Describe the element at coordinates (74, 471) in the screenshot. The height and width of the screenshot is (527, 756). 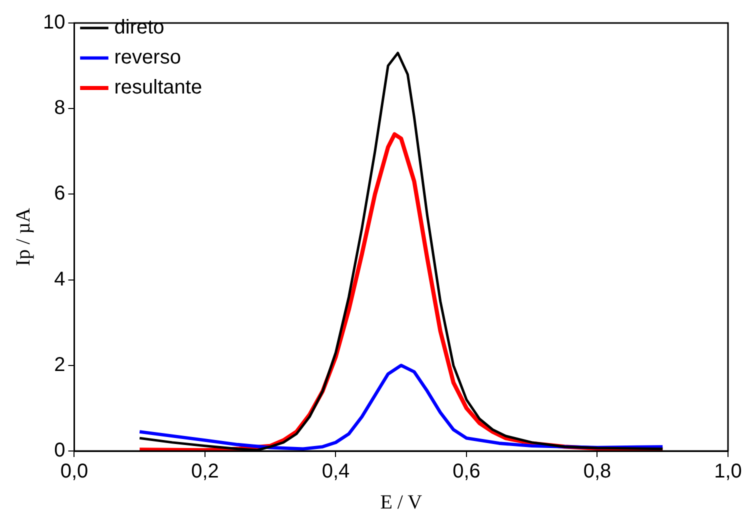
I see `x-tick-label: 0,0` at that location.